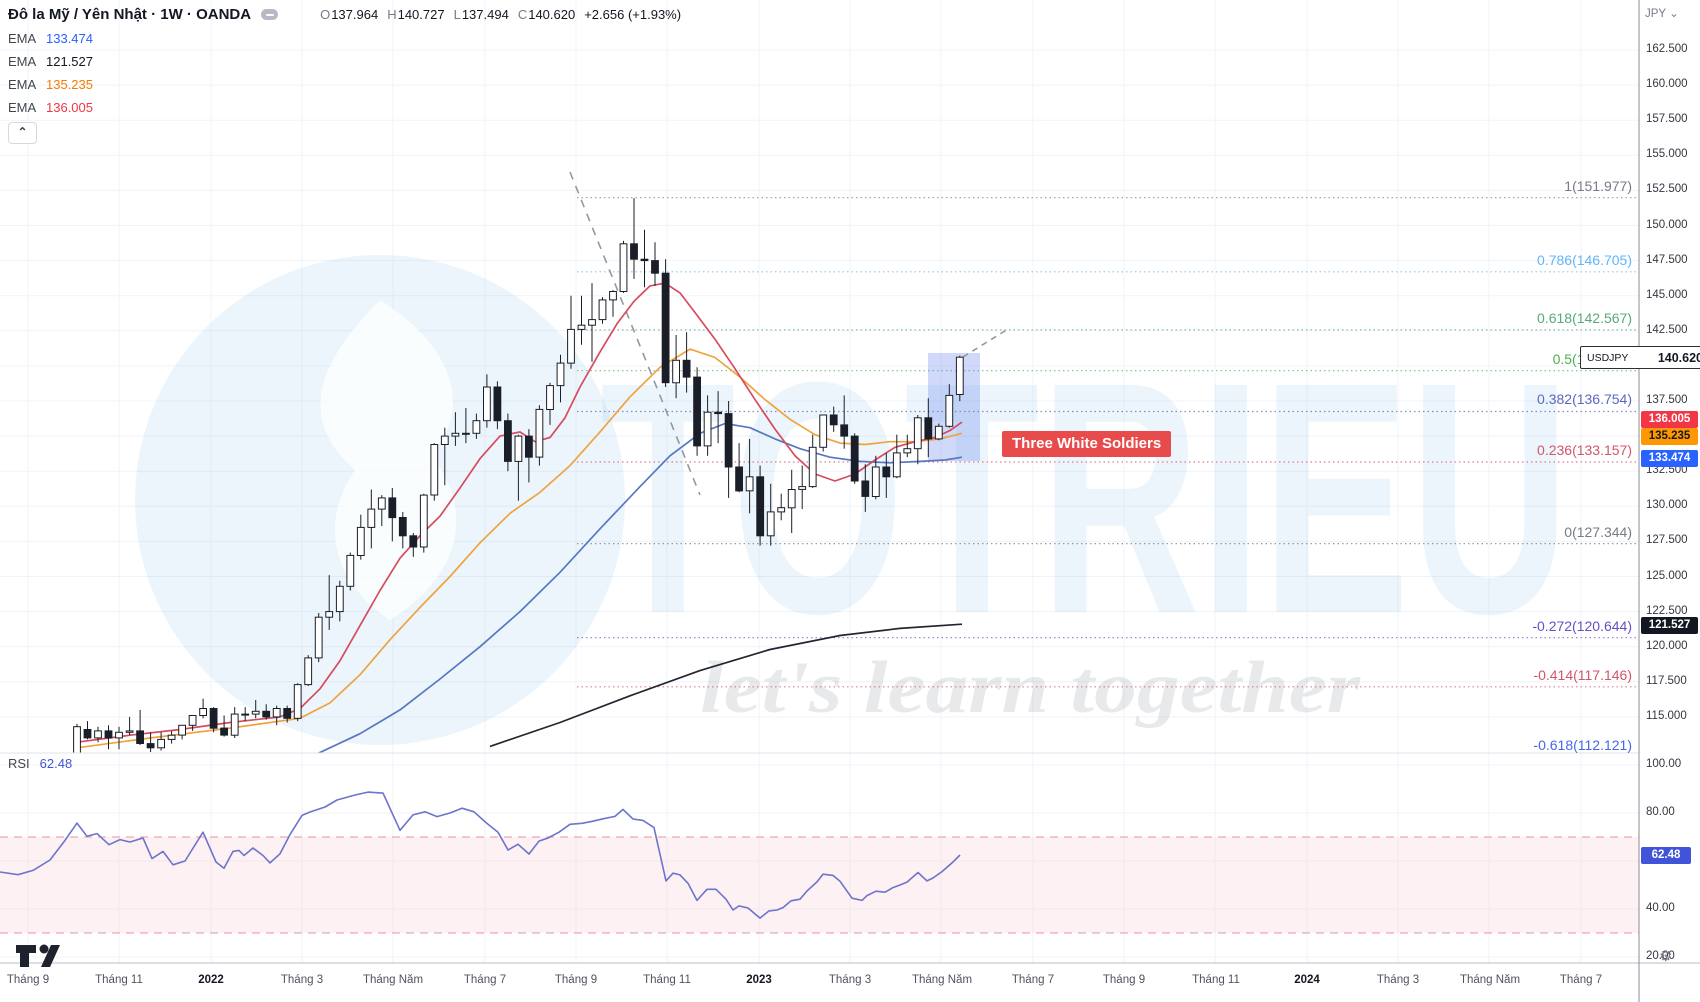  What do you see at coordinates (69, 38) in the screenshot?
I see `ema-legend-value: 133.474` at bounding box center [69, 38].